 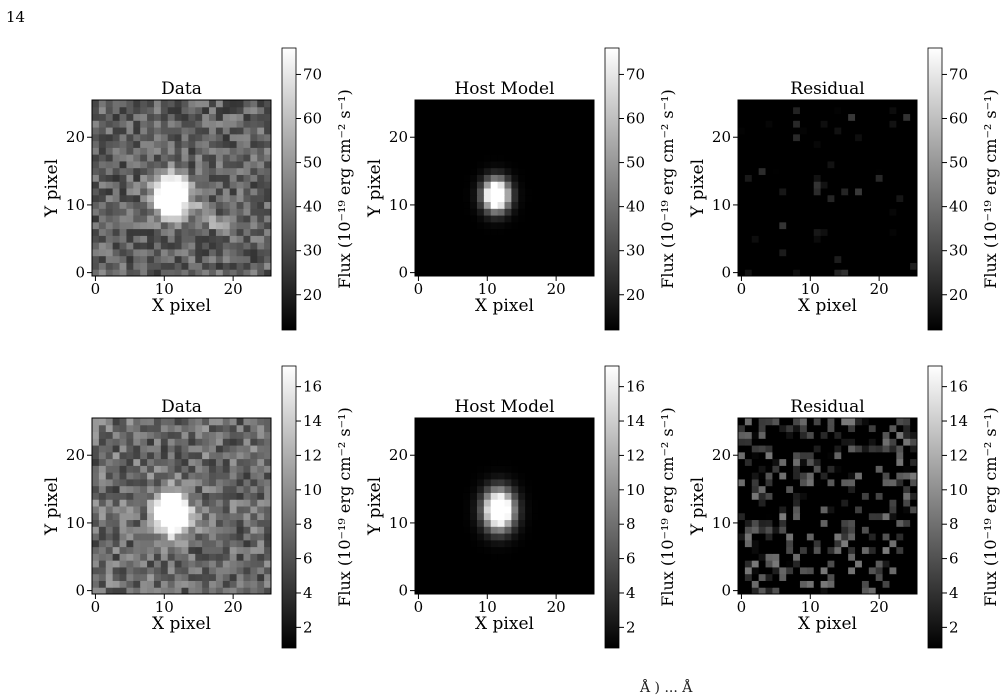 What do you see at coordinates (164, 607) in the screenshot?
I see `x-tick-label: 10` at bounding box center [164, 607].